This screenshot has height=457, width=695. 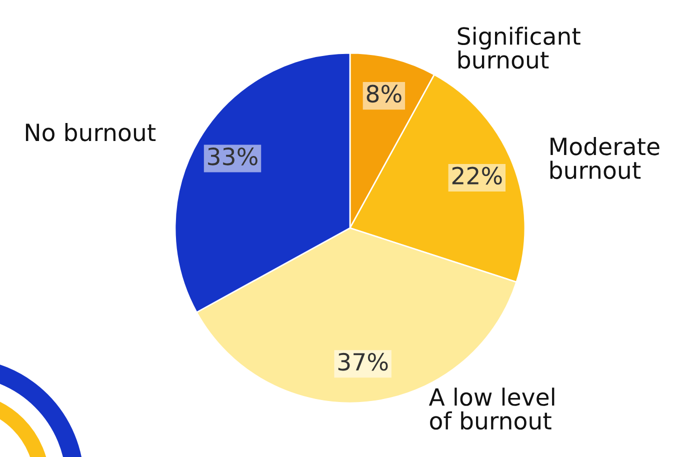 What do you see at coordinates (605, 158) in the screenshot?
I see `slice-label: Moderate burnout` at bounding box center [605, 158].